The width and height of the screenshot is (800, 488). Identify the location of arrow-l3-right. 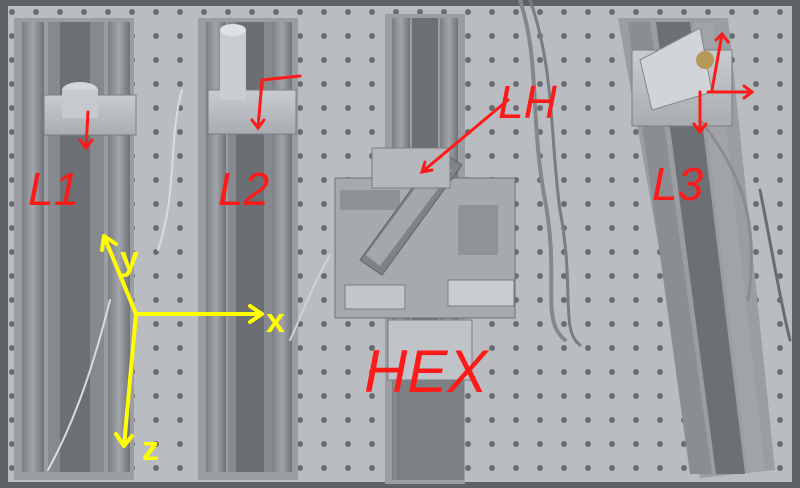
(730, 92).